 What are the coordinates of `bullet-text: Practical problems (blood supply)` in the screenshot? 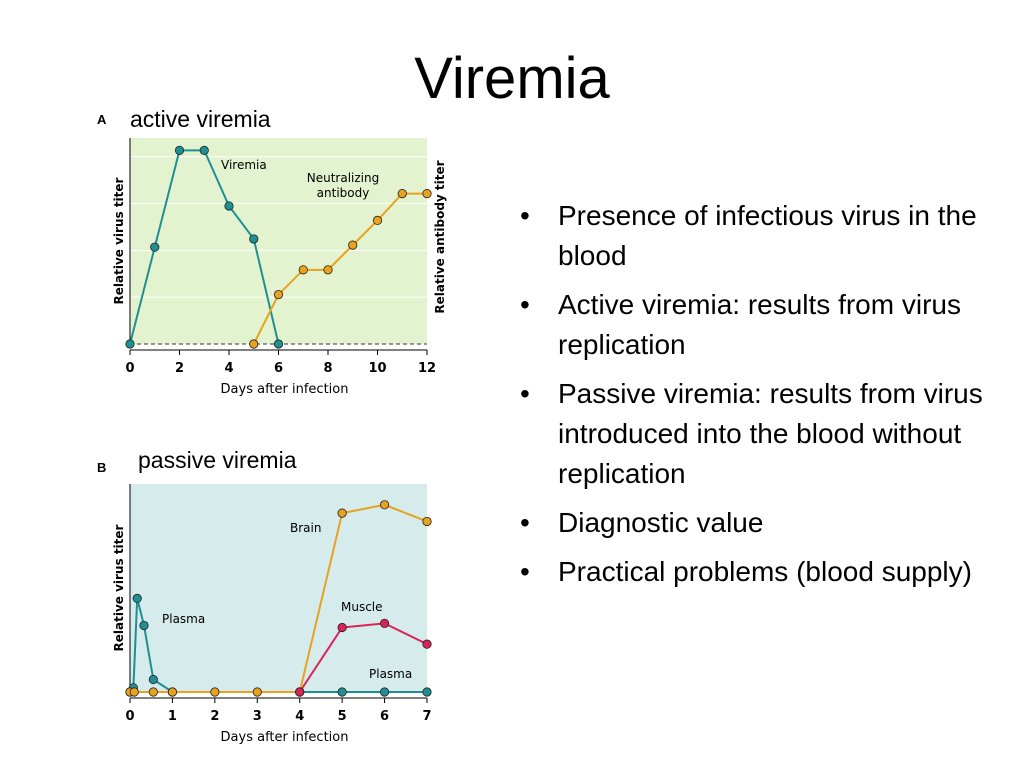 It's located at (765, 571).